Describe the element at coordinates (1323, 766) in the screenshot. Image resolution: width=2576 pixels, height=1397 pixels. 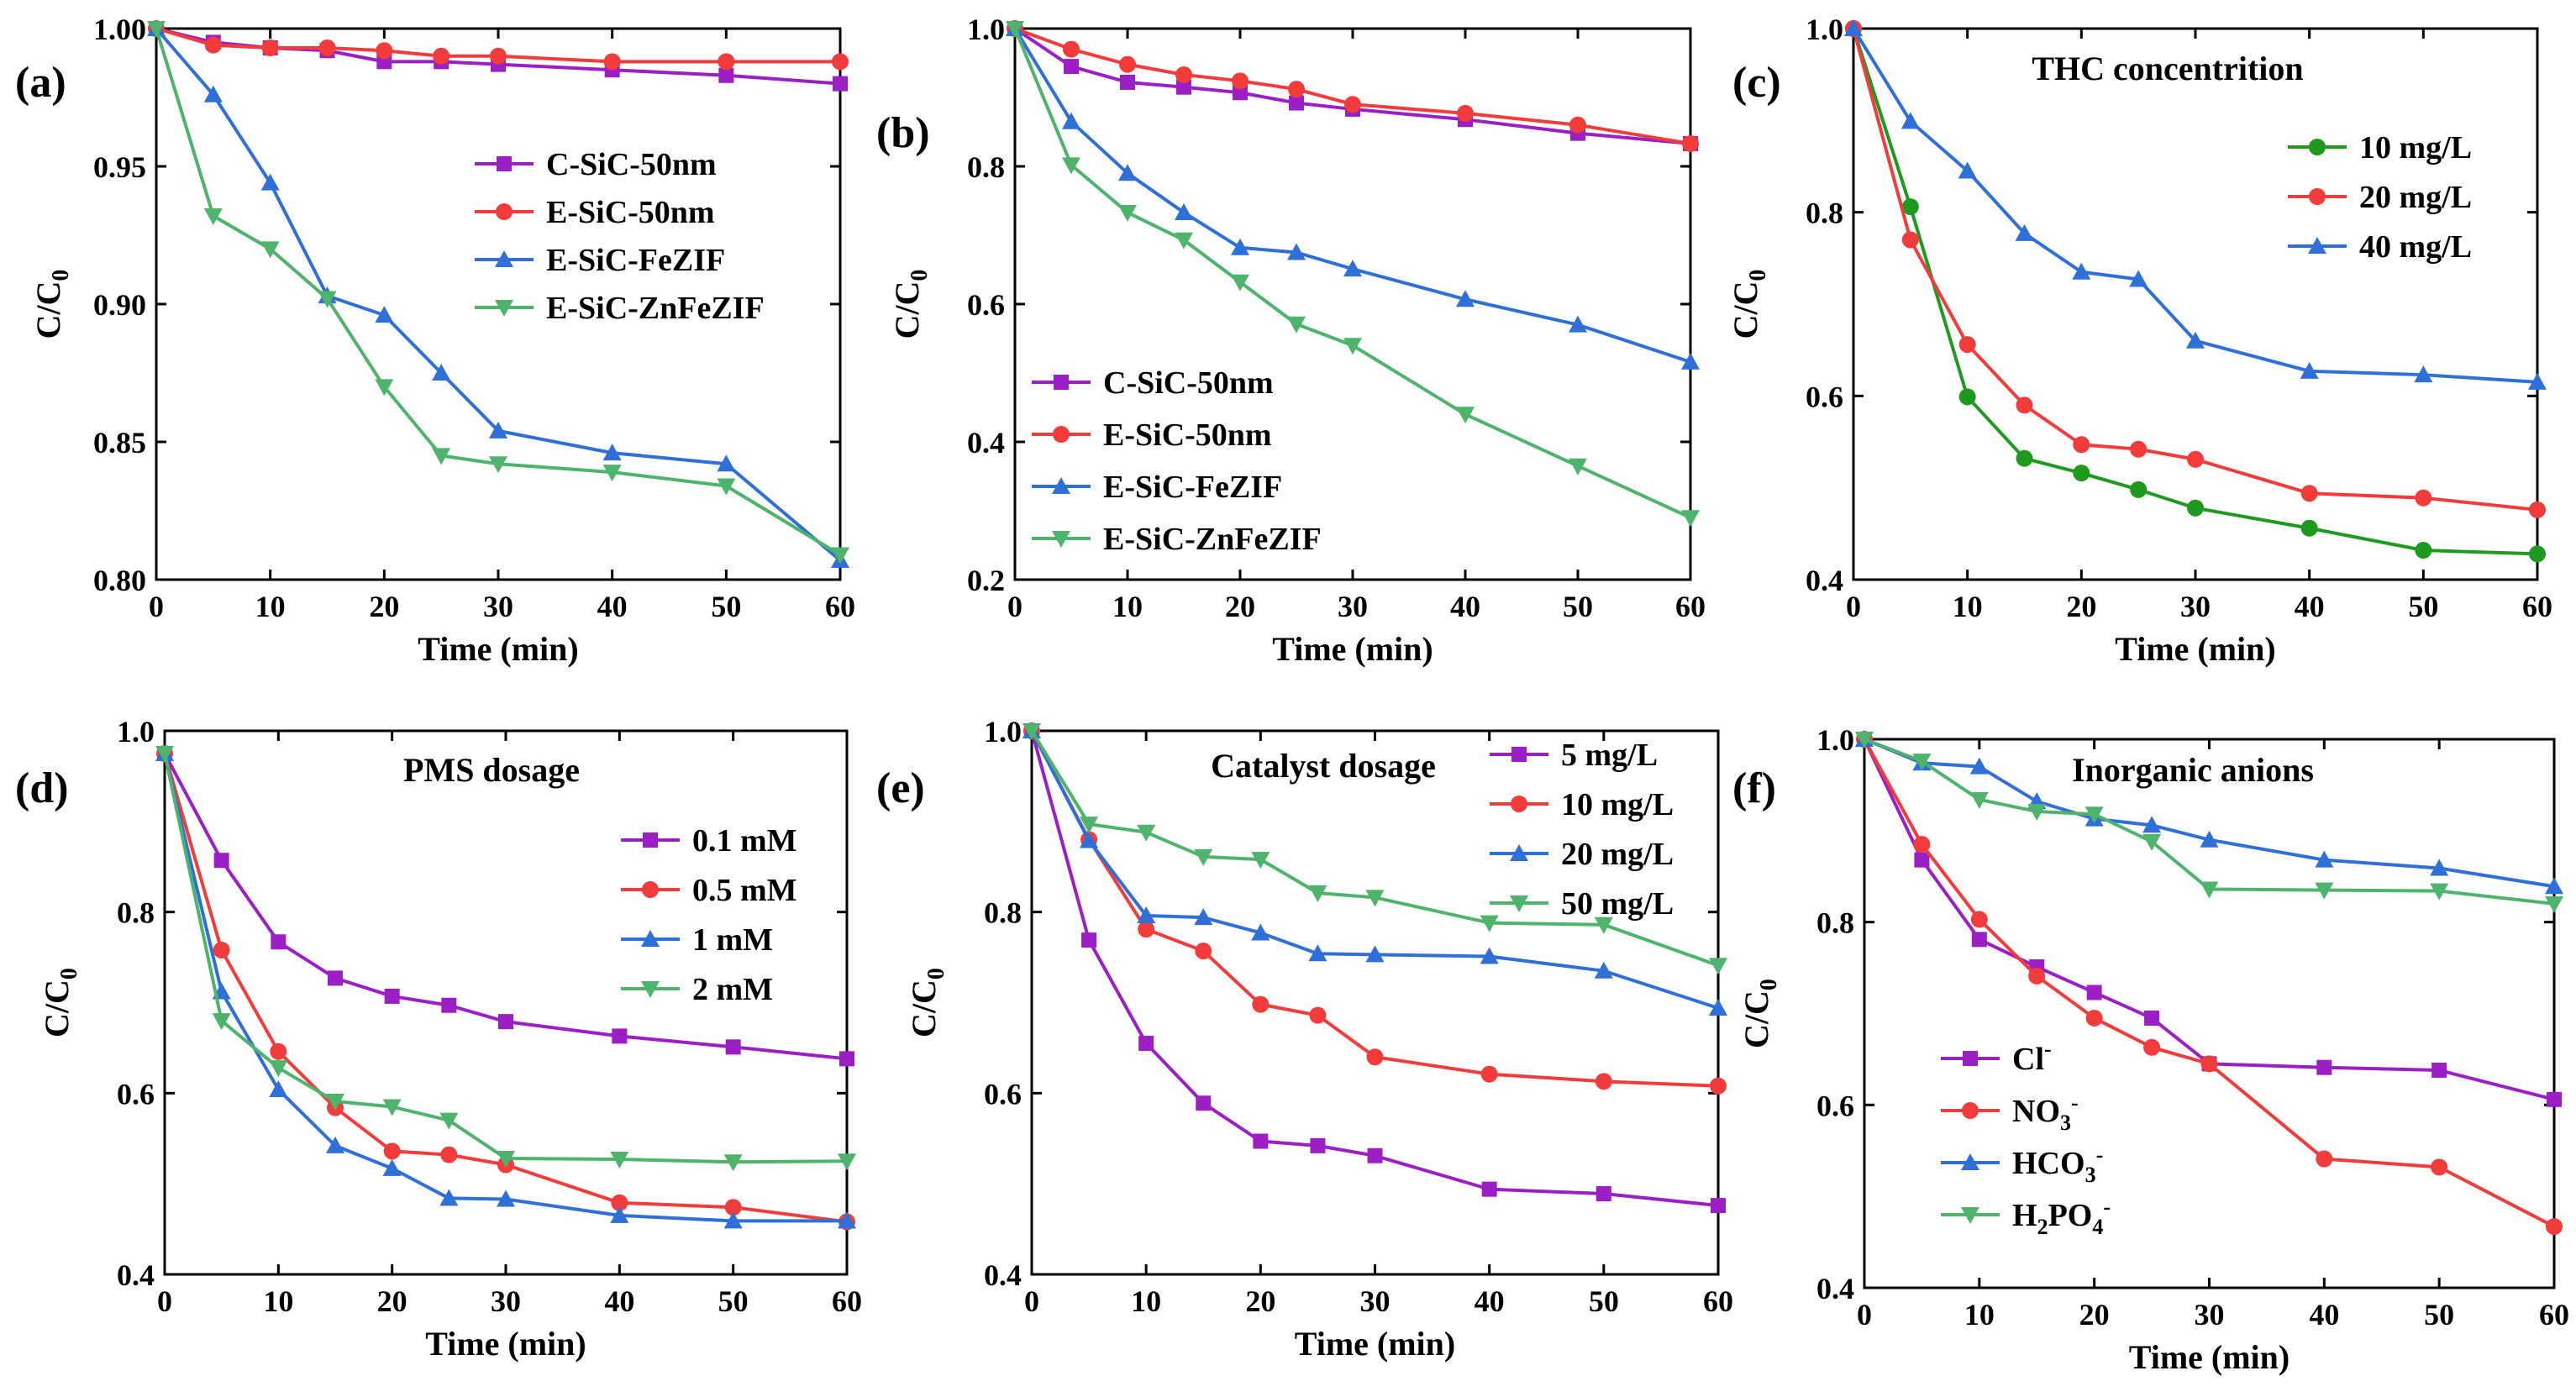
I see `panel-title: Catalyst dosage` at that location.